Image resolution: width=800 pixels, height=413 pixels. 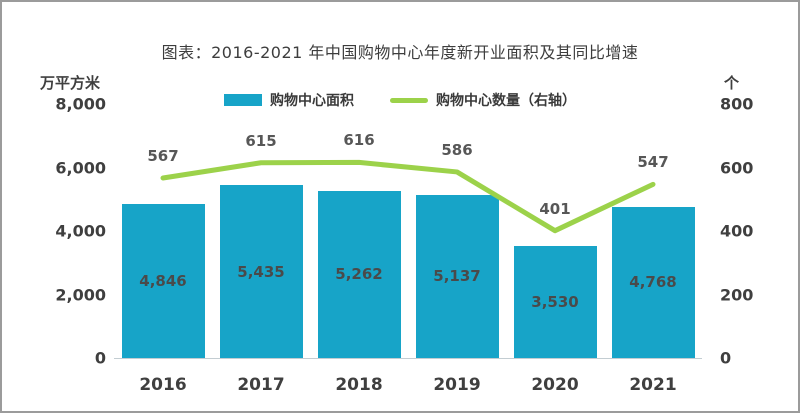 I want to click on left-axis-tick: 8,000, so click(x=80, y=104).